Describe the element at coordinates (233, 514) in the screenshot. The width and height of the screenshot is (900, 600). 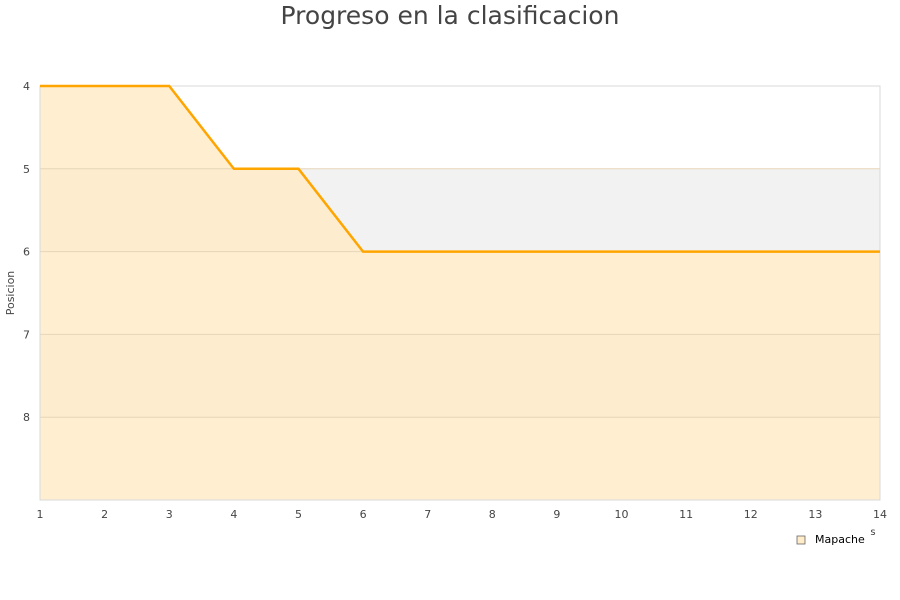
I see `x-tick-label: 4` at that location.